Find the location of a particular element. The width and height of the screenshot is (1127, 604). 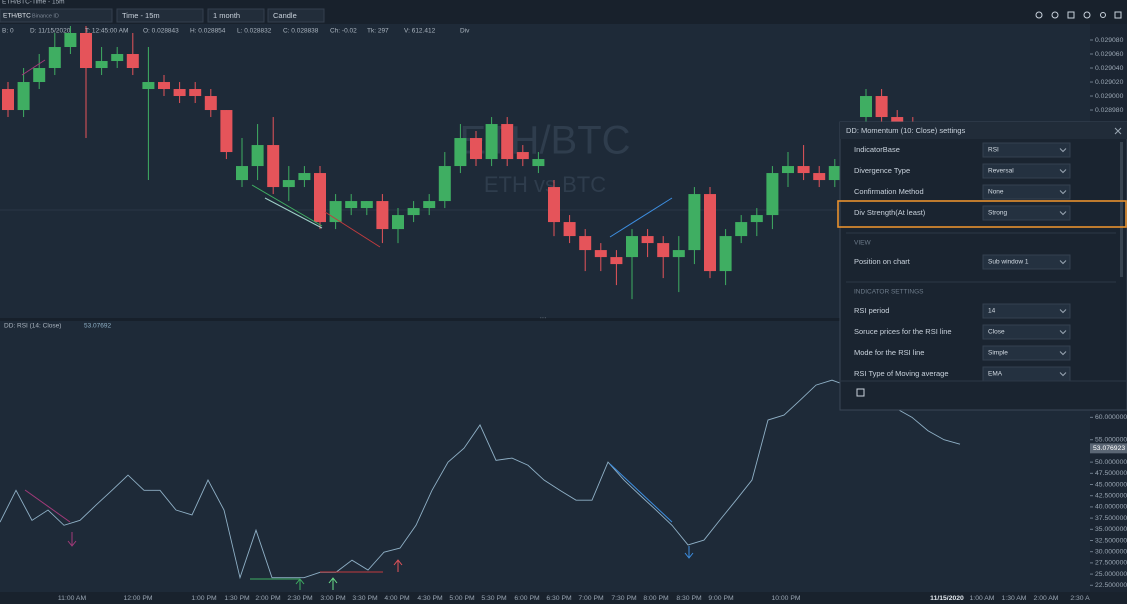

scrollbar is located at coordinates (1121, 209).